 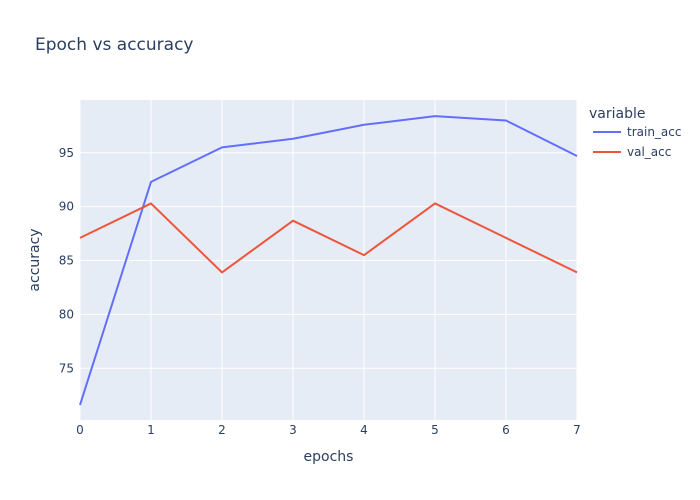 What do you see at coordinates (328, 430) in the screenshot?
I see `x-axis-ticks: 0 1 2 3 4 5 6 7` at bounding box center [328, 430].